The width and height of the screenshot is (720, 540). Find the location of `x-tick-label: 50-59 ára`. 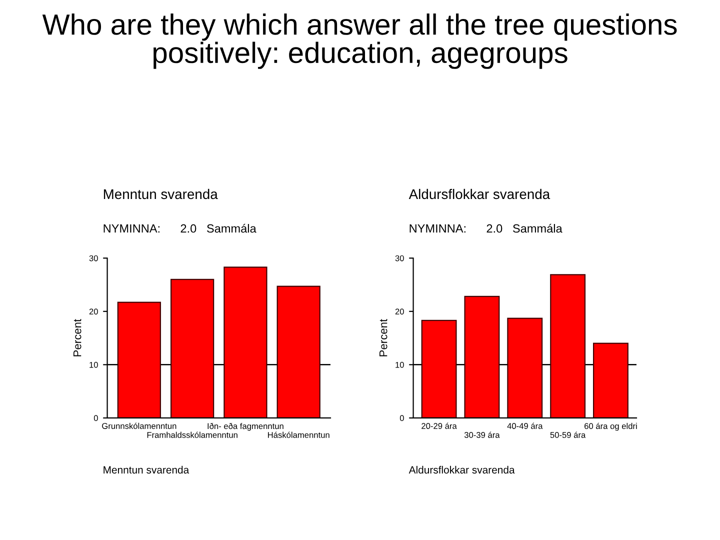

x-tick-label: 50-59 ára is located at coordinates (568, 435).